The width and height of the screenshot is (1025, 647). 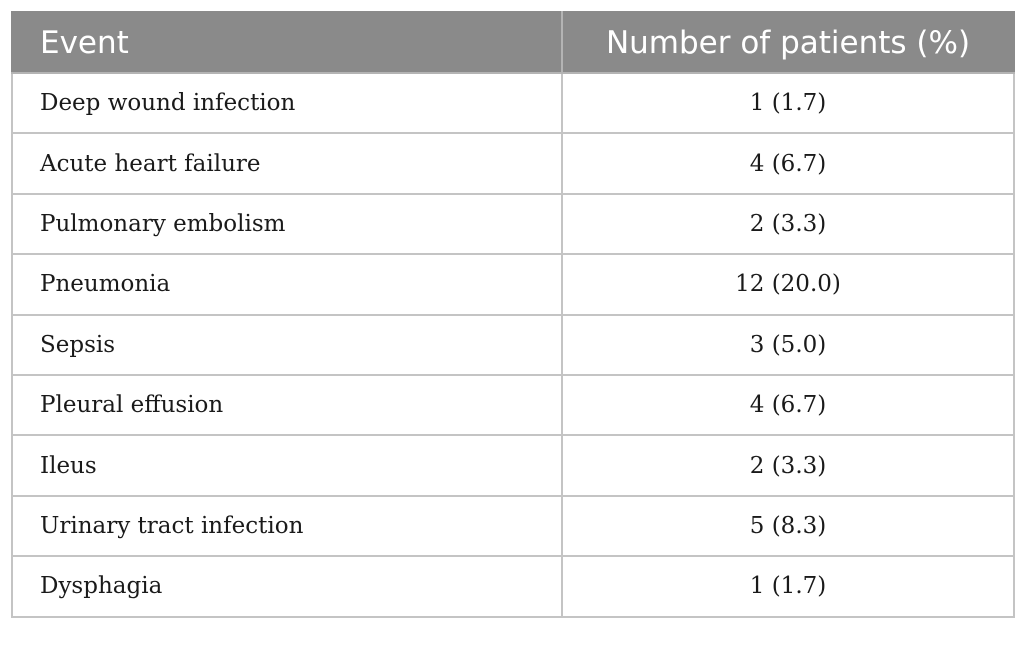 I want to click on table-row: Acute heart failure 4 (6.7), so click(x=513, y=163).